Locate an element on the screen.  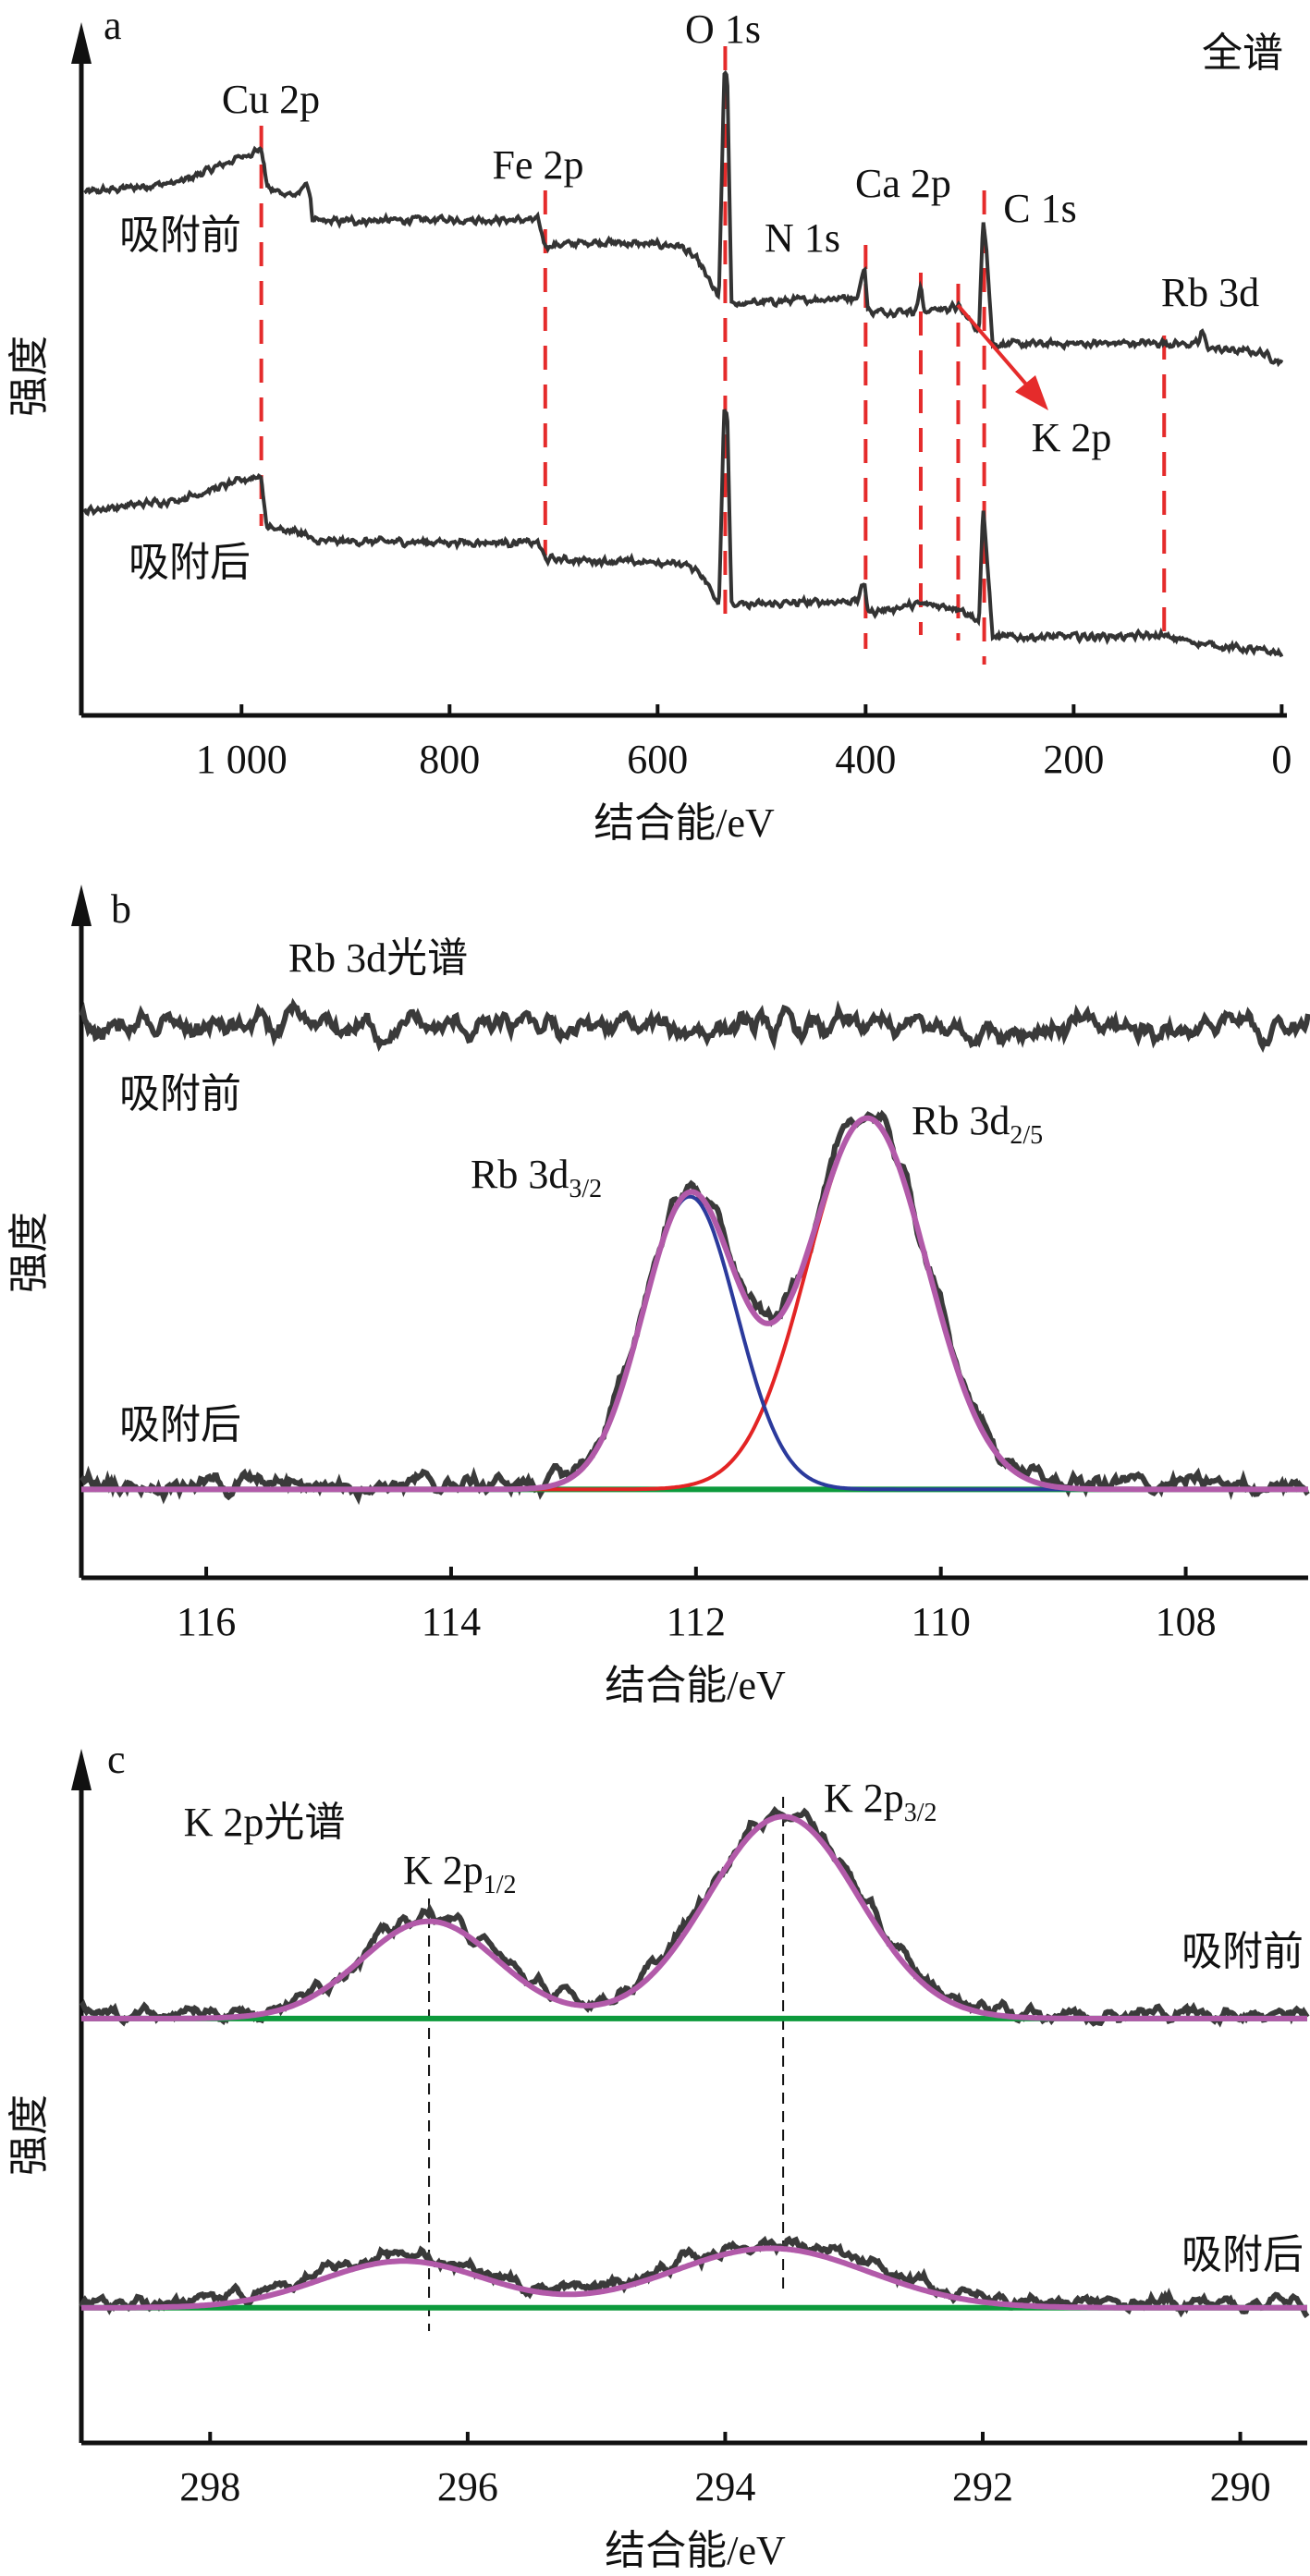
x-tick-label: 108 is located at coordinates (1186, 1621).